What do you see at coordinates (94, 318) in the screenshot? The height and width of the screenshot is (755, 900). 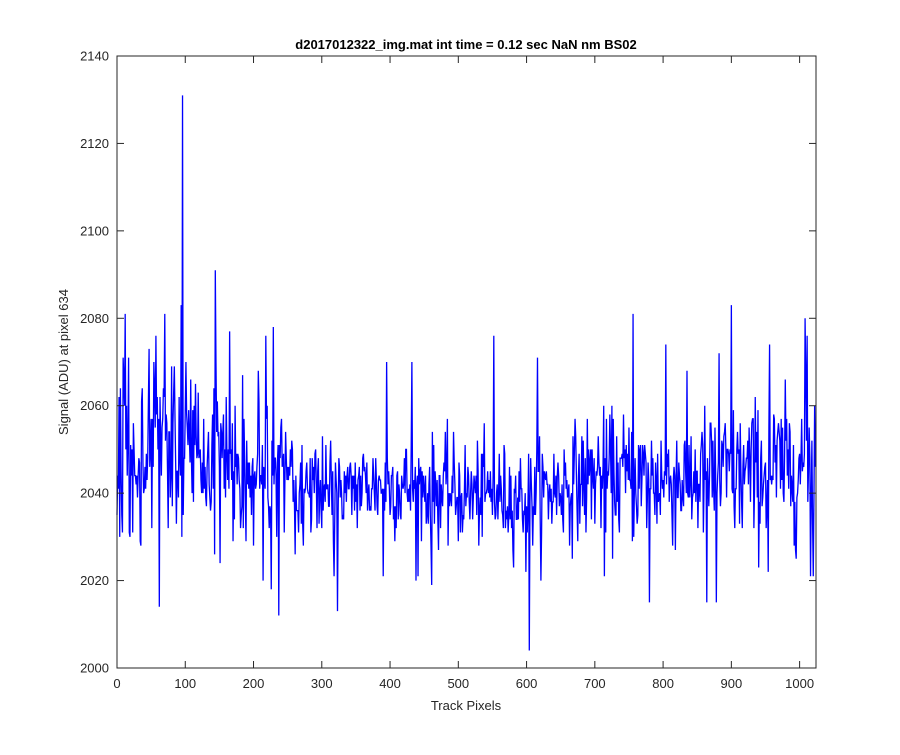 I see `y-tick-label: 2080` at bounding box center [94, 318].